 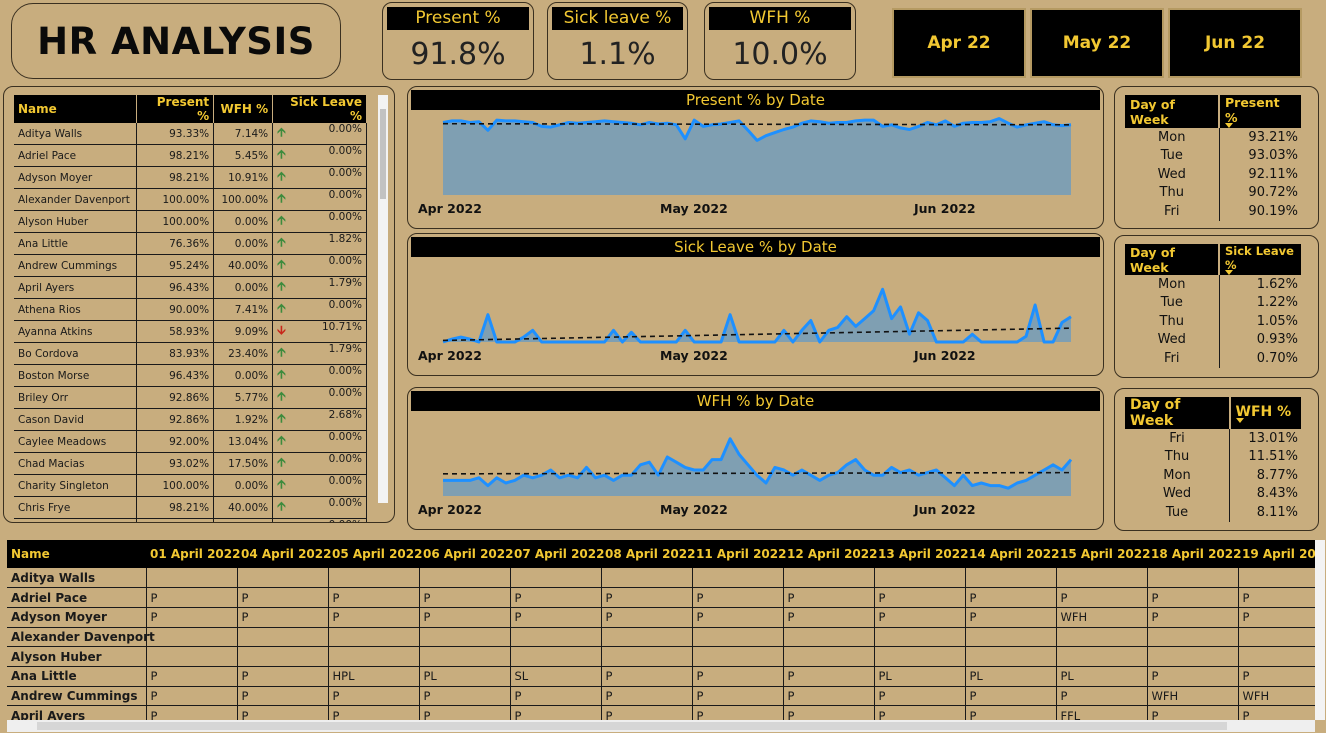 What do you see at coordinates (1213, 438) in the screenshot?
I see `table-row: Fri 13.01%` at bounding box center [1213, 438].